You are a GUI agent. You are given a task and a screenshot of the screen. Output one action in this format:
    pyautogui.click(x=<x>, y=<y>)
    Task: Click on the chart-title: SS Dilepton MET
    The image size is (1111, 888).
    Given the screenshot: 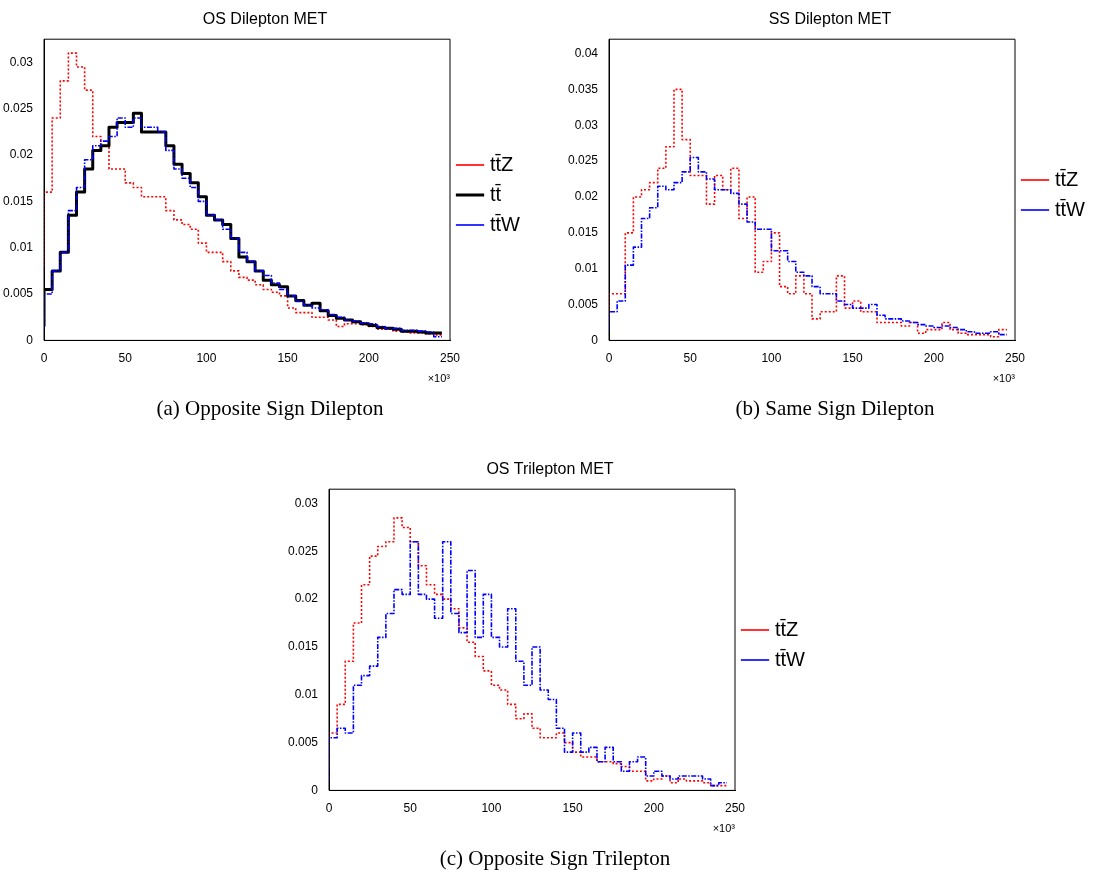 What is the action you would take?
    pyautogui.click(x=830, y=19)
    